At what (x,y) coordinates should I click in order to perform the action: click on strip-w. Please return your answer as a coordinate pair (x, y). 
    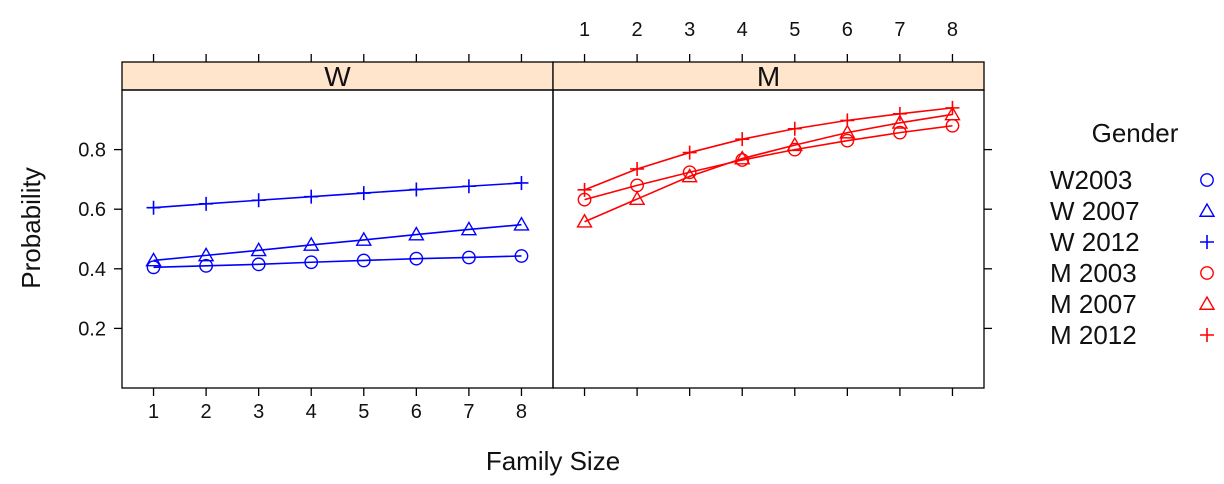
    Looking at the image, I should click on (337, 76).